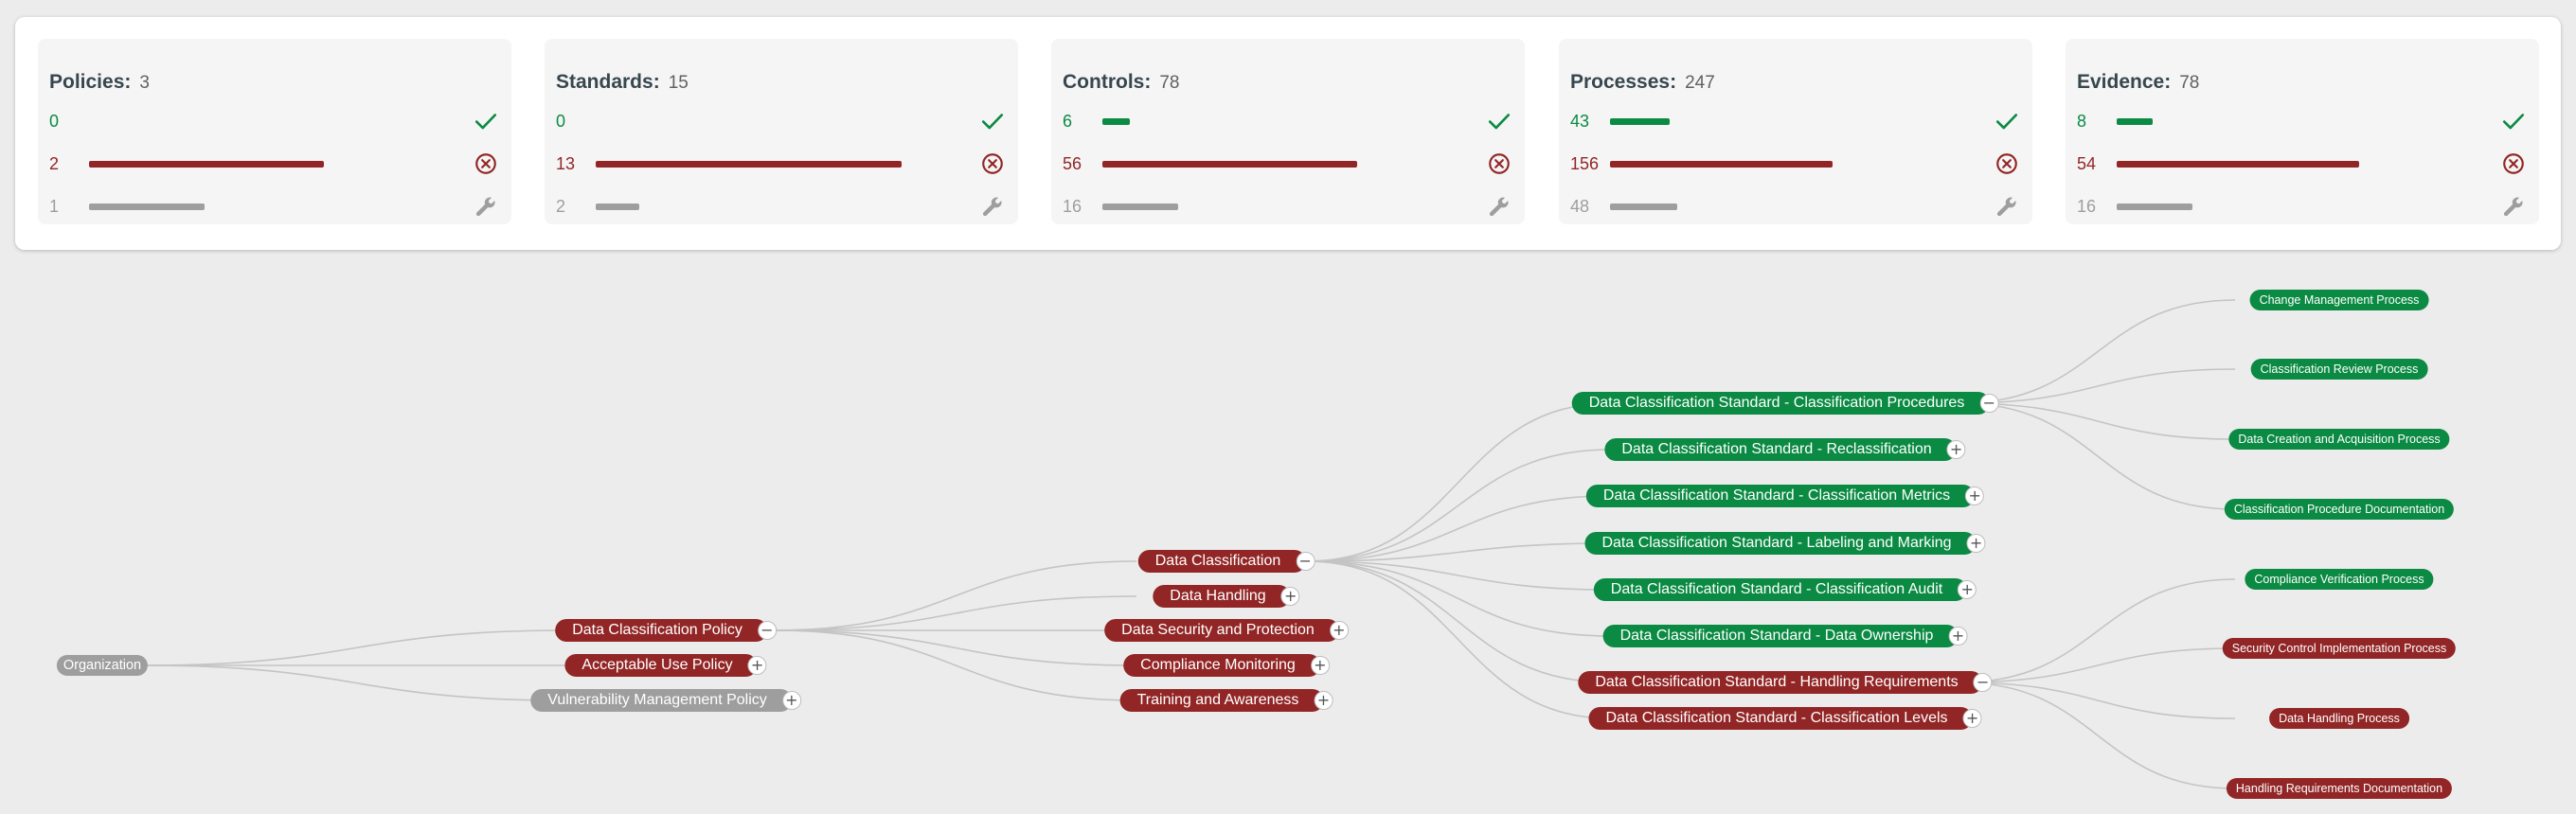 The height and width of the screenshot is (814, 2576). I want to click on status-row-not-applicable: 48, so click(1795, 206).